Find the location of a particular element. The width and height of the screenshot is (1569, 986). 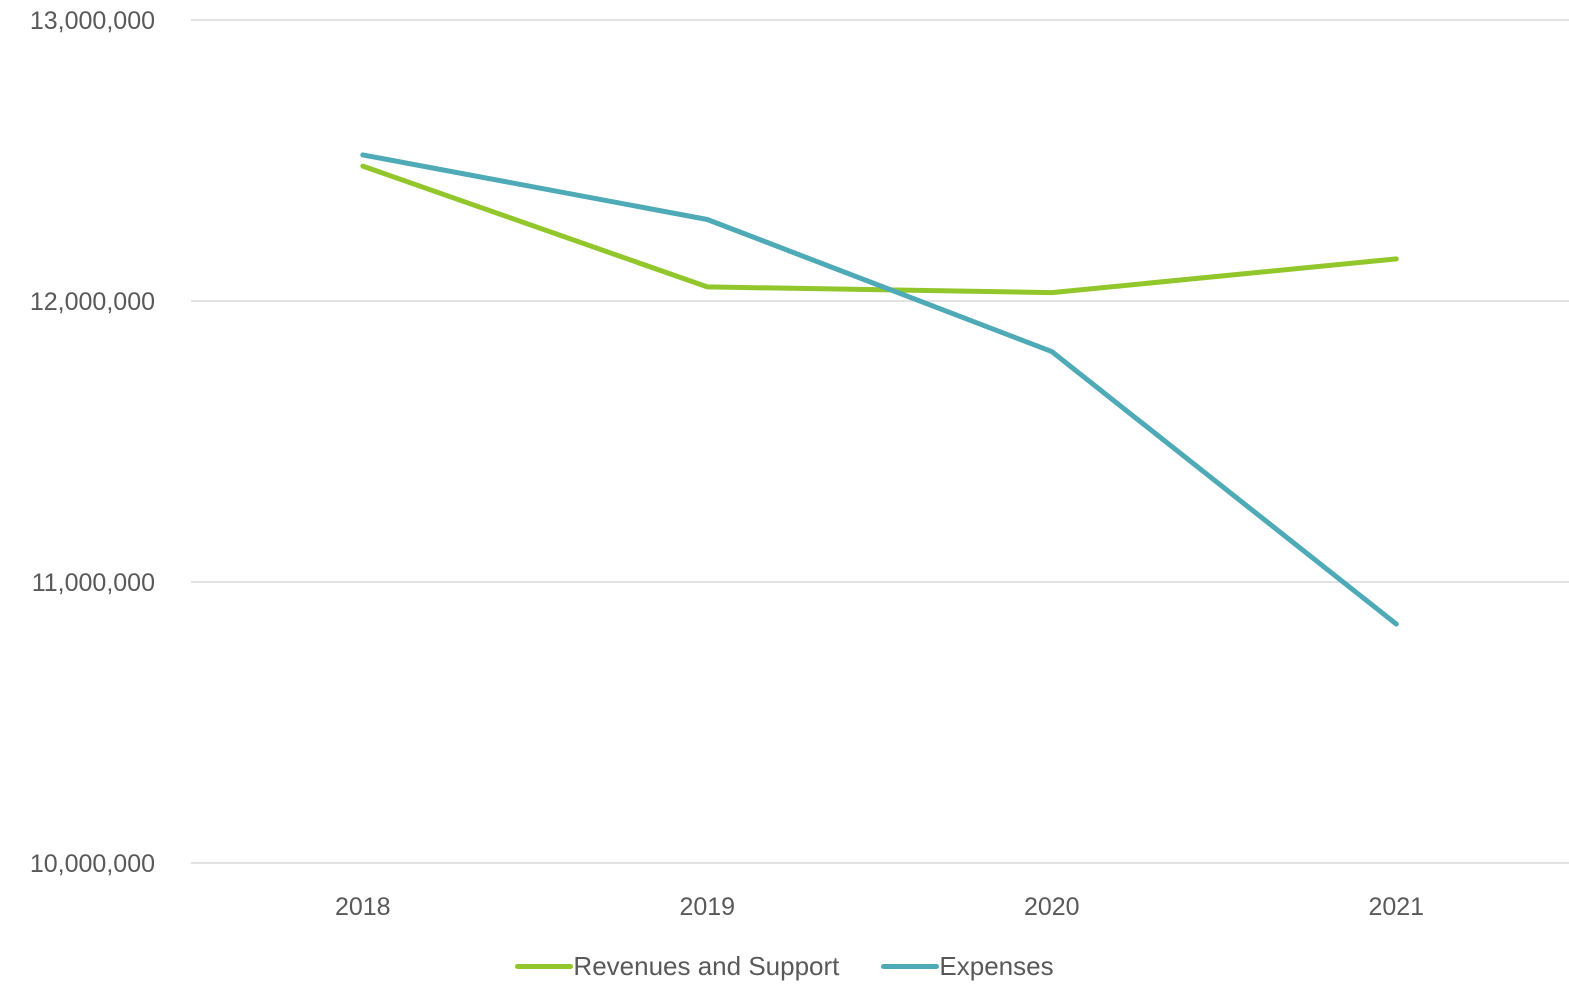

y-tick-label: 13,000,000 is located at coordinates (92, 21).